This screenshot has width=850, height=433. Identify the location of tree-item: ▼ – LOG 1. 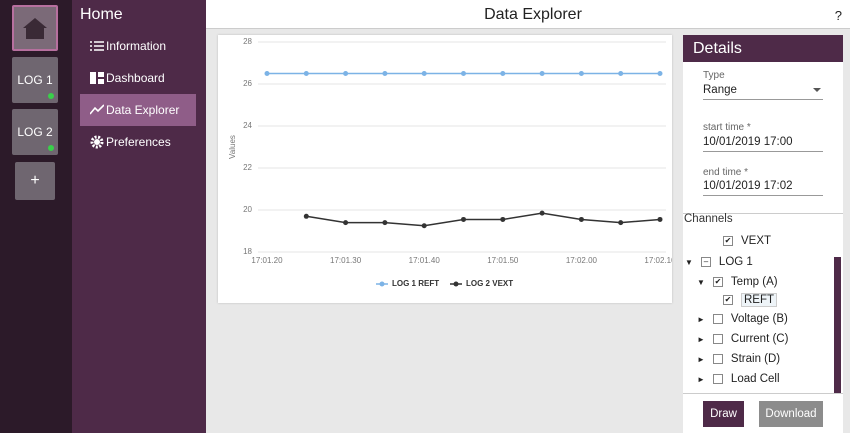
(719, 262).